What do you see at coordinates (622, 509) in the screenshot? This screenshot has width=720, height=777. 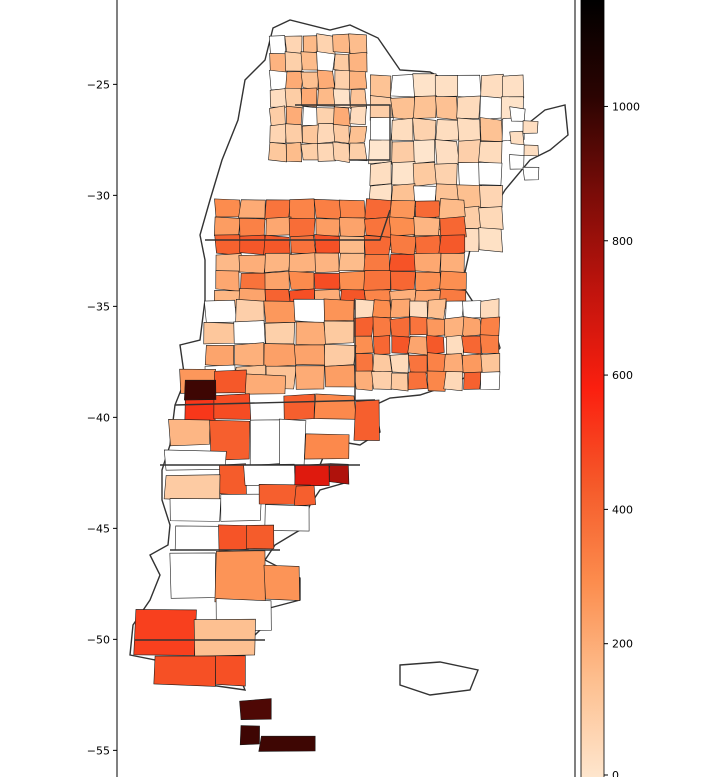 I see `colorbar-tick-label: 400` at bounding box center [622, 509].